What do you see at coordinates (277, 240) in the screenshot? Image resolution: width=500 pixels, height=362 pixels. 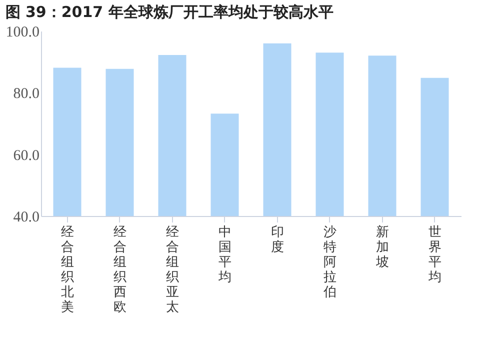 I see `x-tick-label: 印度` at bounding box center [277, 240].